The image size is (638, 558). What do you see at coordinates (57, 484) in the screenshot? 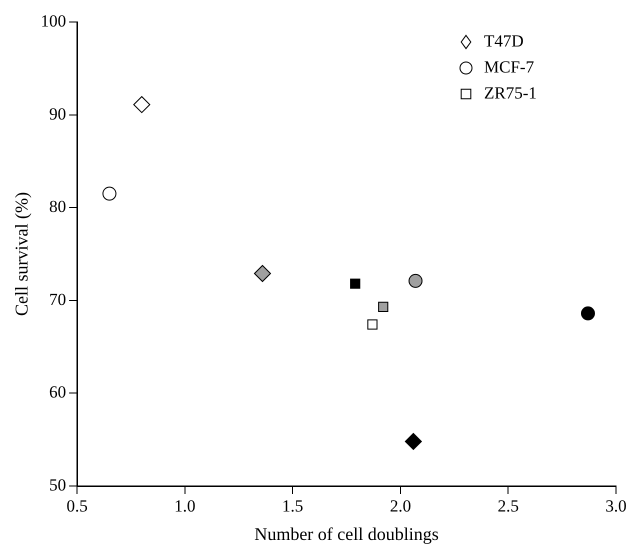
I see `y-tick-label: 50` at bounding box center [57, 484].